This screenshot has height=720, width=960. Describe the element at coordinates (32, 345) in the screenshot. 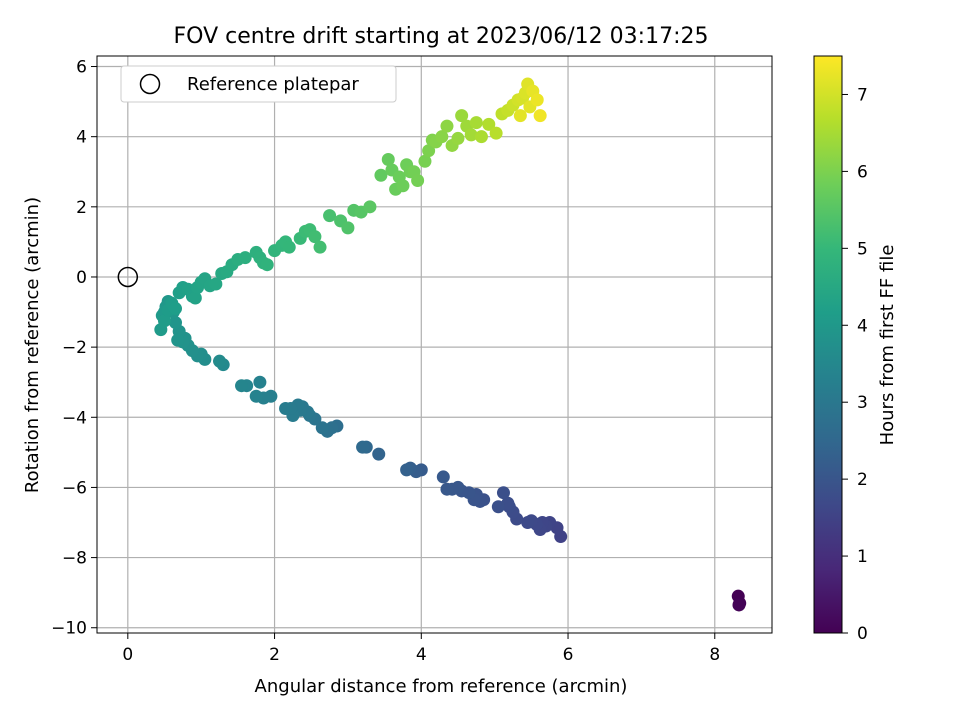

I see `y-axis-label: Rotation from reference (arcmin)` at that location.